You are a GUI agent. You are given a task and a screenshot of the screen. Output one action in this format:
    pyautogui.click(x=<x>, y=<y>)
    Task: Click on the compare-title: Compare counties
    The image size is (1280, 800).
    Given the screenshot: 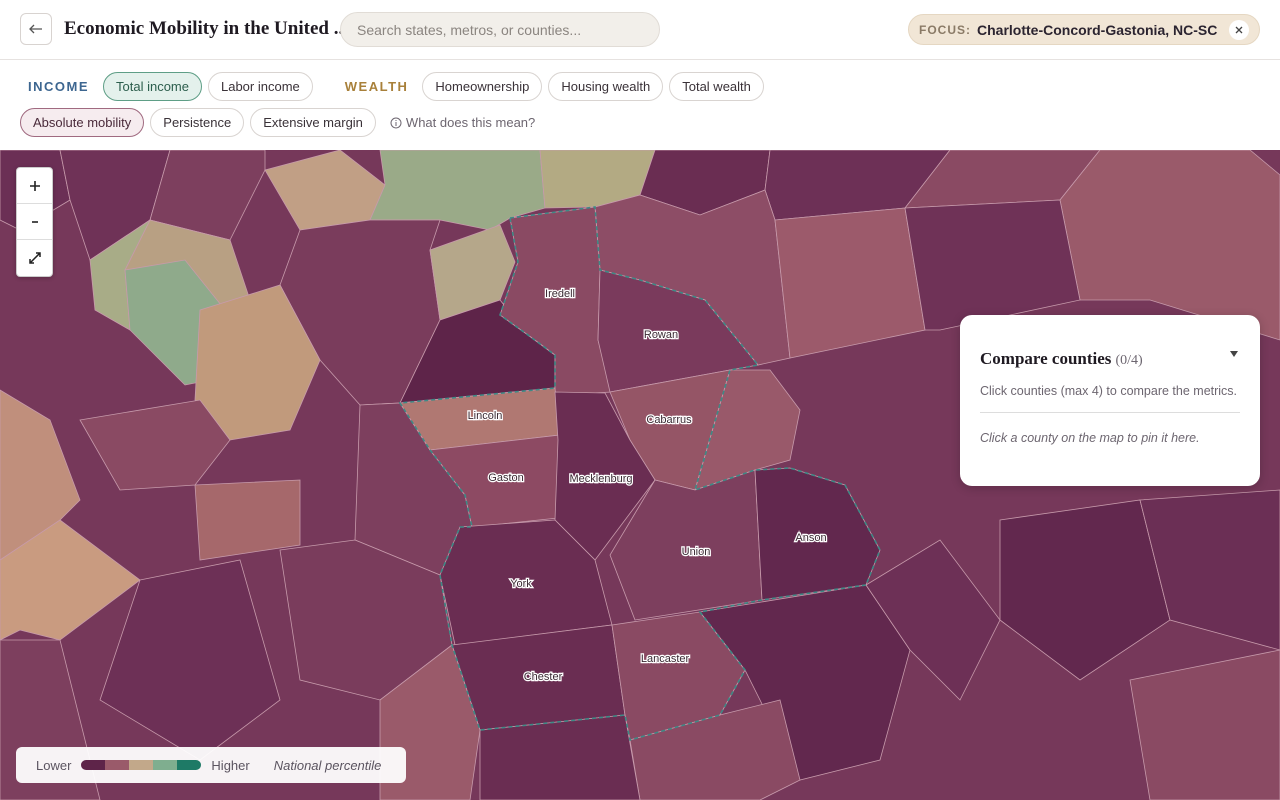 What is the action you would take?
    pyautogui.click(x=1046, y=358)
    